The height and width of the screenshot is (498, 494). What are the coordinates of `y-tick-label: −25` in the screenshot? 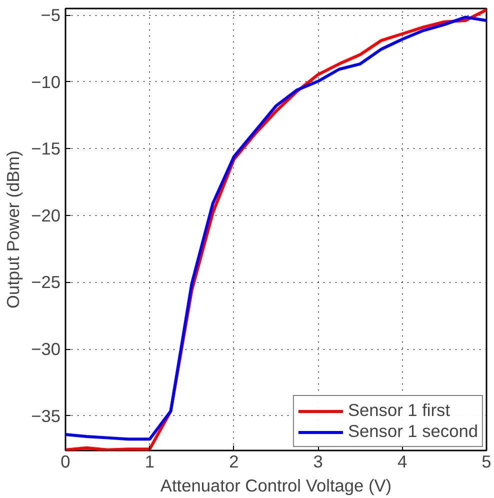 It's located at (46, 282).